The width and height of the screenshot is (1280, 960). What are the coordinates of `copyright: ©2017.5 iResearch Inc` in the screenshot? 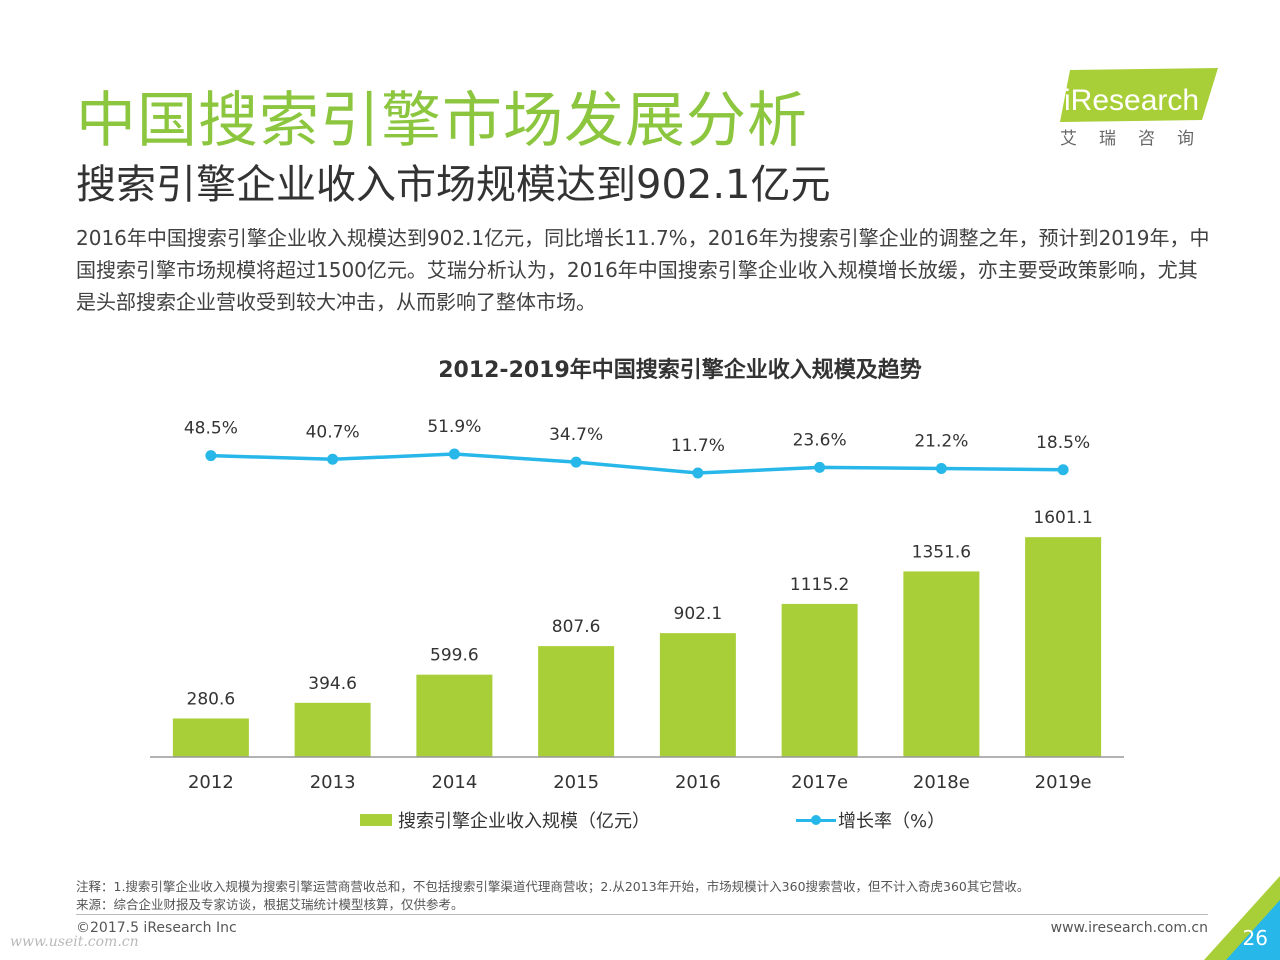 It's located at (156, 928).